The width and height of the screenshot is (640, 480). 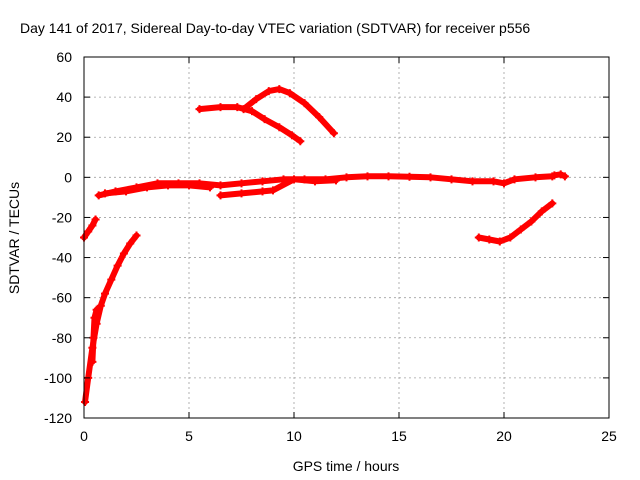 I want to click on x-tick-labels: 0 5 10 15 20 25, so click(x=348, y=436).